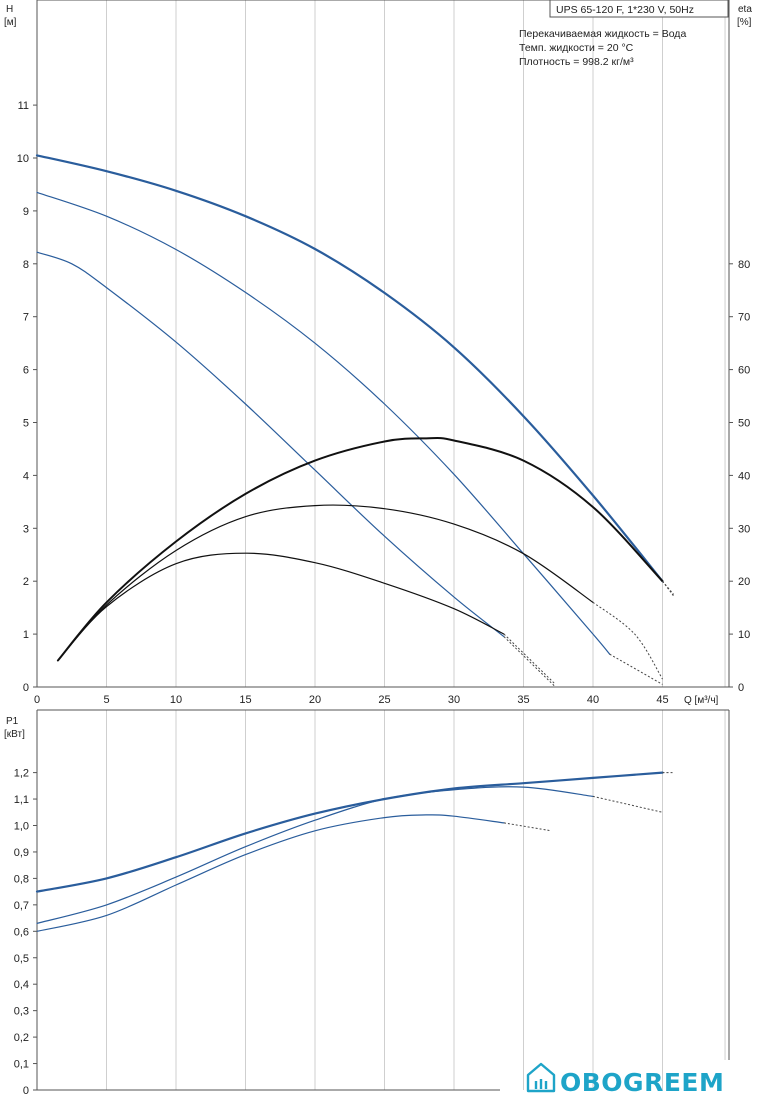  What do you see at coordinates (106, 700) in the screenshot?
I see `x-tick-label: 5` at bounding box center [106, 700].